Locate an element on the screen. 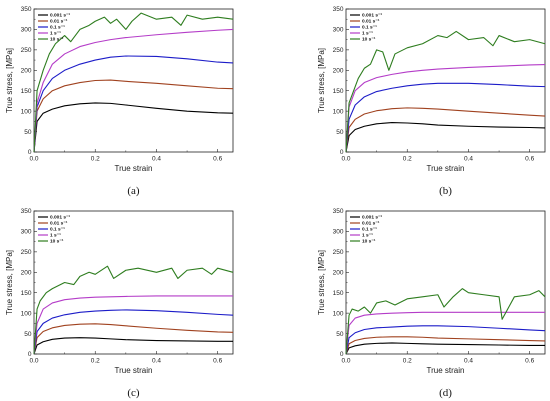  panel-label: (b) is located at coordinates (445, 191).